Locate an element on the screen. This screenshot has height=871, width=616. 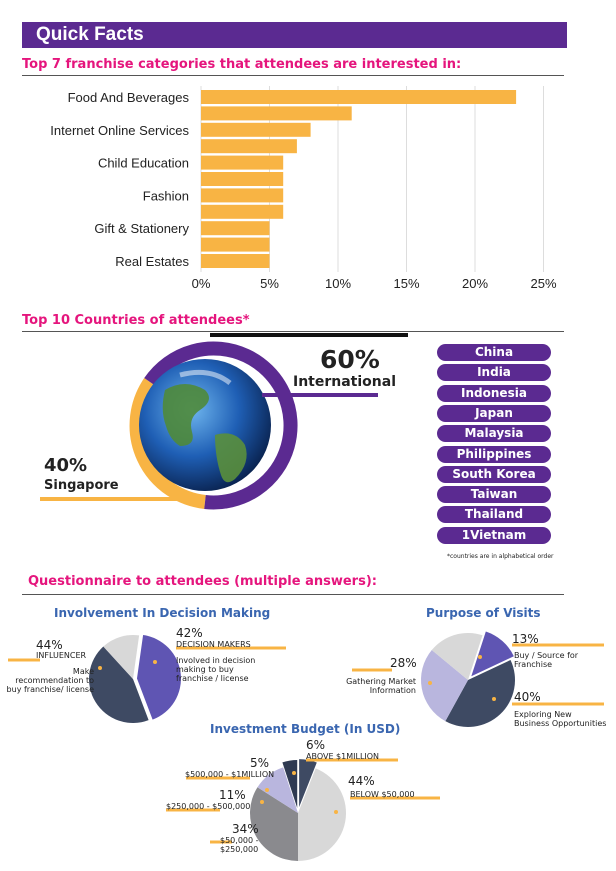
below-label: BELOW $50,000 is located at coordinates (382, 794).